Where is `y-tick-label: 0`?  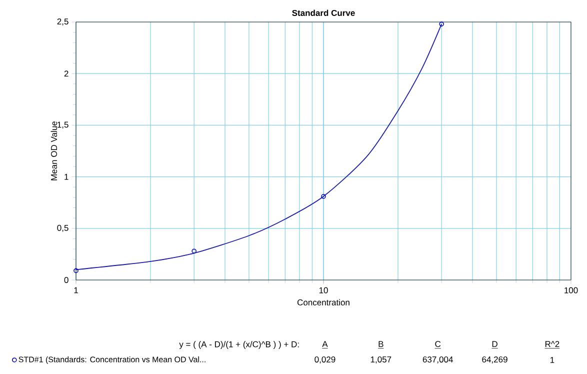 y-tick-label: 0 is located at coordinates (66, 279).